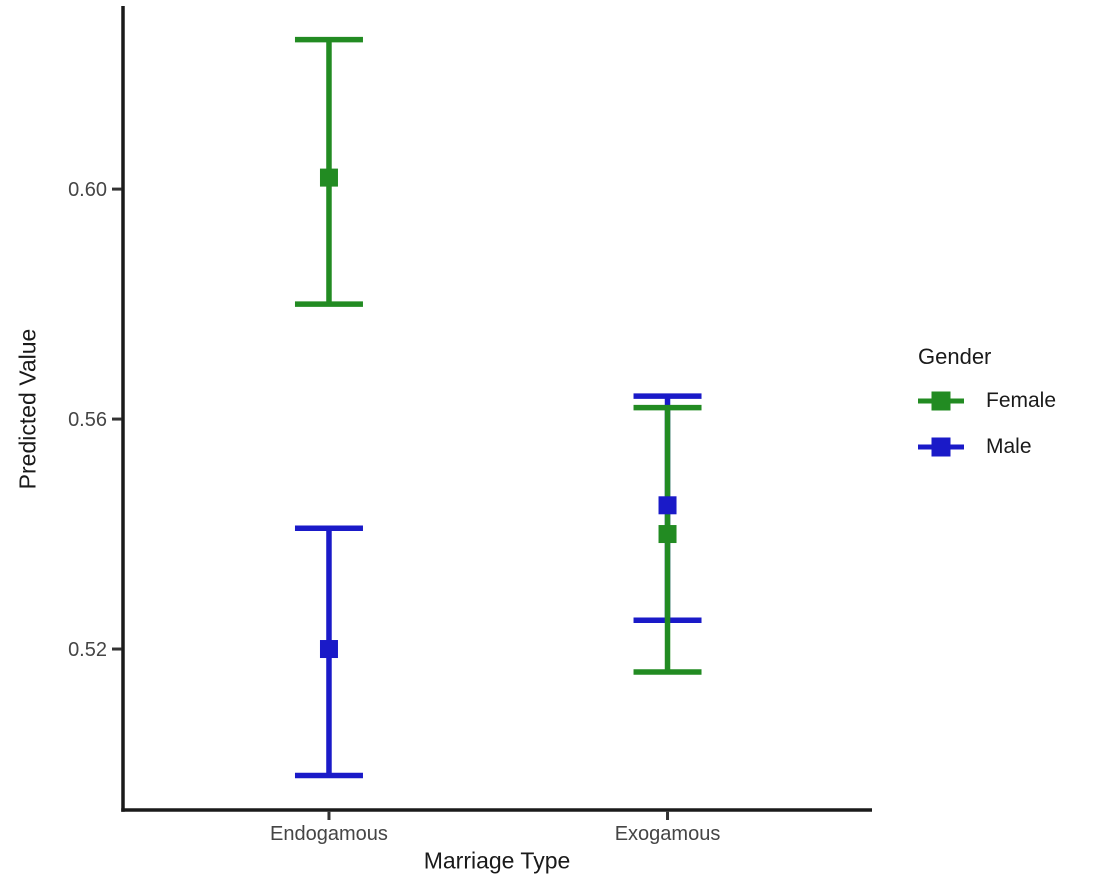 Image resolution: width=1117 pixels, height=893 pixels. What do you see at coordinates (667, 505) in the screenshot?
I see `point-male-exogamous` at bounding box center [667, 505].